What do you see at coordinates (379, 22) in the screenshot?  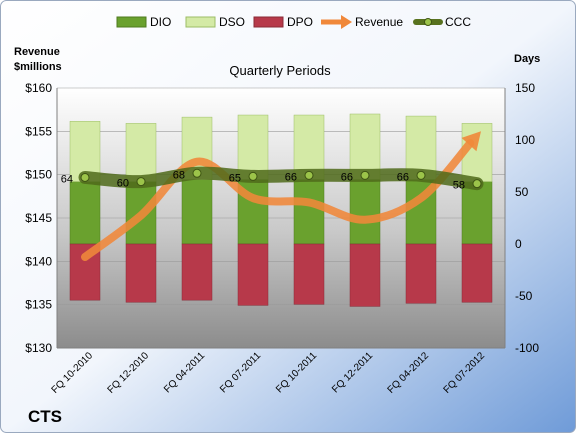 I see `legend-label-revenue: Revenue` at bounding box center [379, 22].